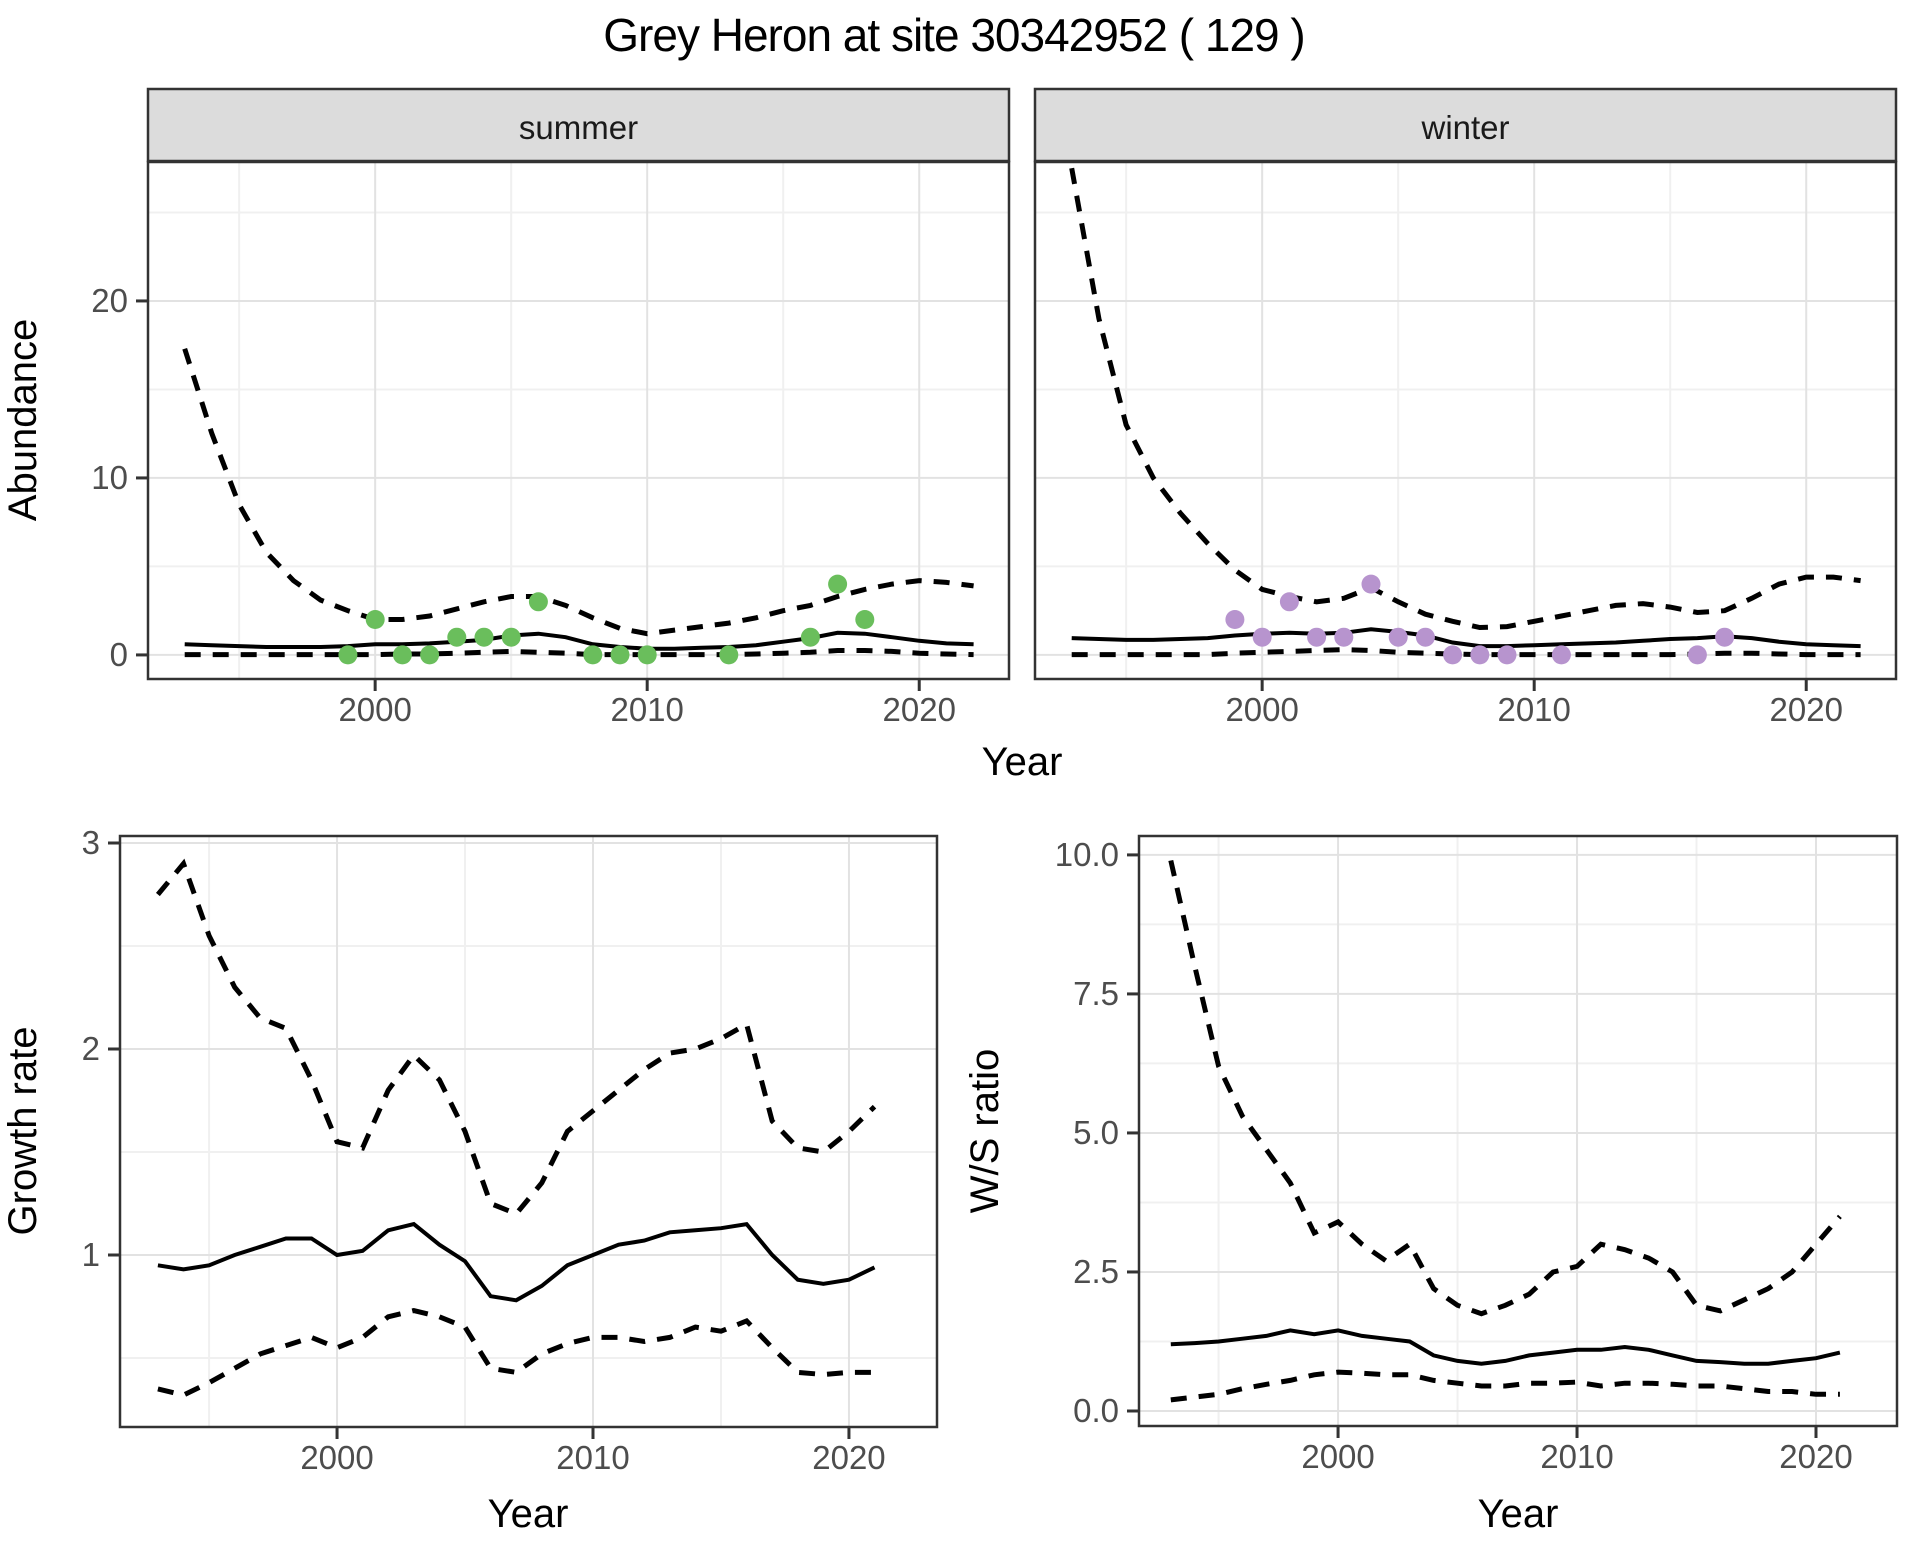  Describe the element at coordinates (91, 1254) in the screenshot. I see `y-tick-label: 1` at that location.